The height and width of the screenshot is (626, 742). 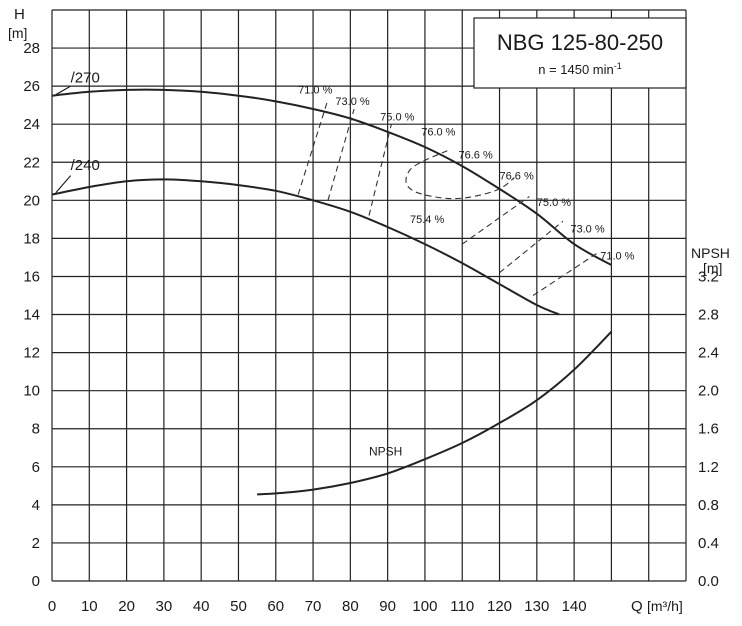 I want to click on y-left-tick-label: 0, so click(x=36, y=581).